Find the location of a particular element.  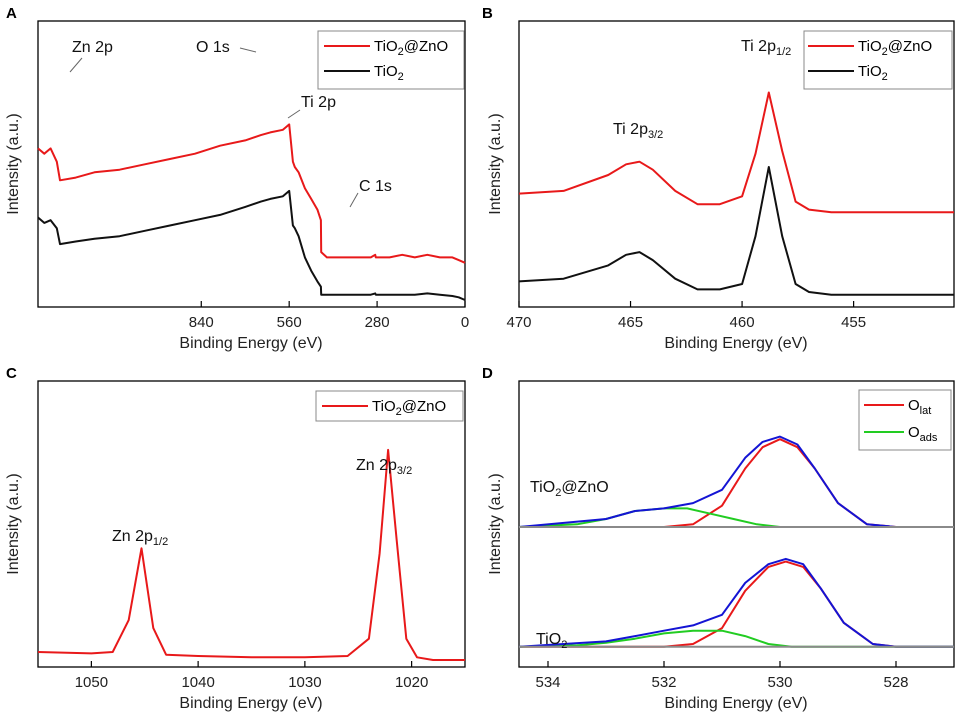

x-tick-label-c-0: 1050 is located at coordinates (91, 682).